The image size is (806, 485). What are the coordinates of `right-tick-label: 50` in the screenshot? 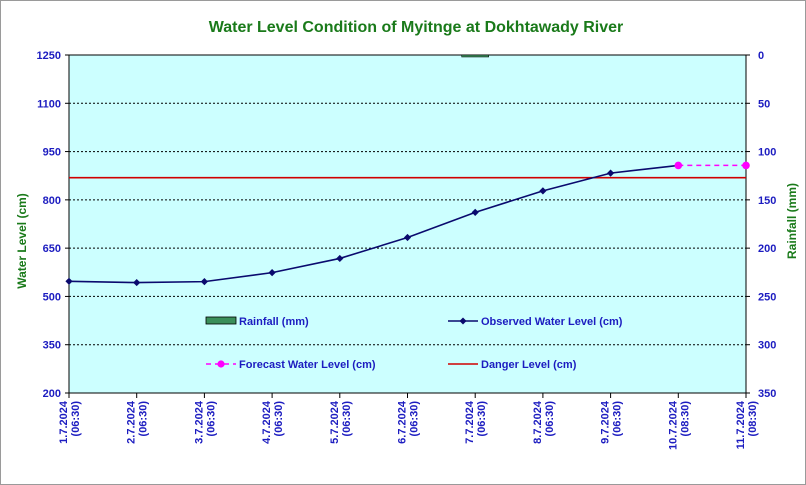 It's located at (764, 104).